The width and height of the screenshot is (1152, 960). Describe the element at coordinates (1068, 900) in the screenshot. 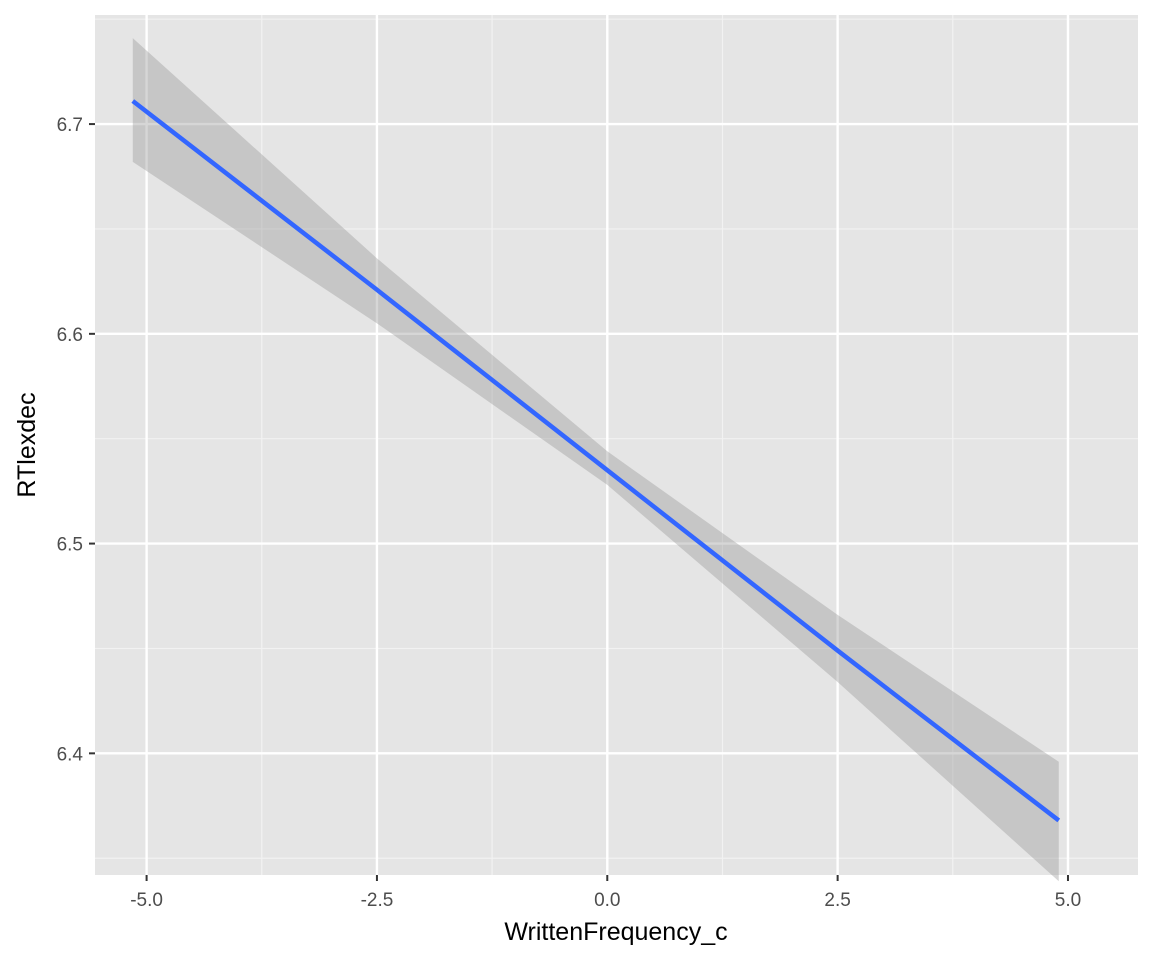

I see `x-tick-label: 5.0` at that location.